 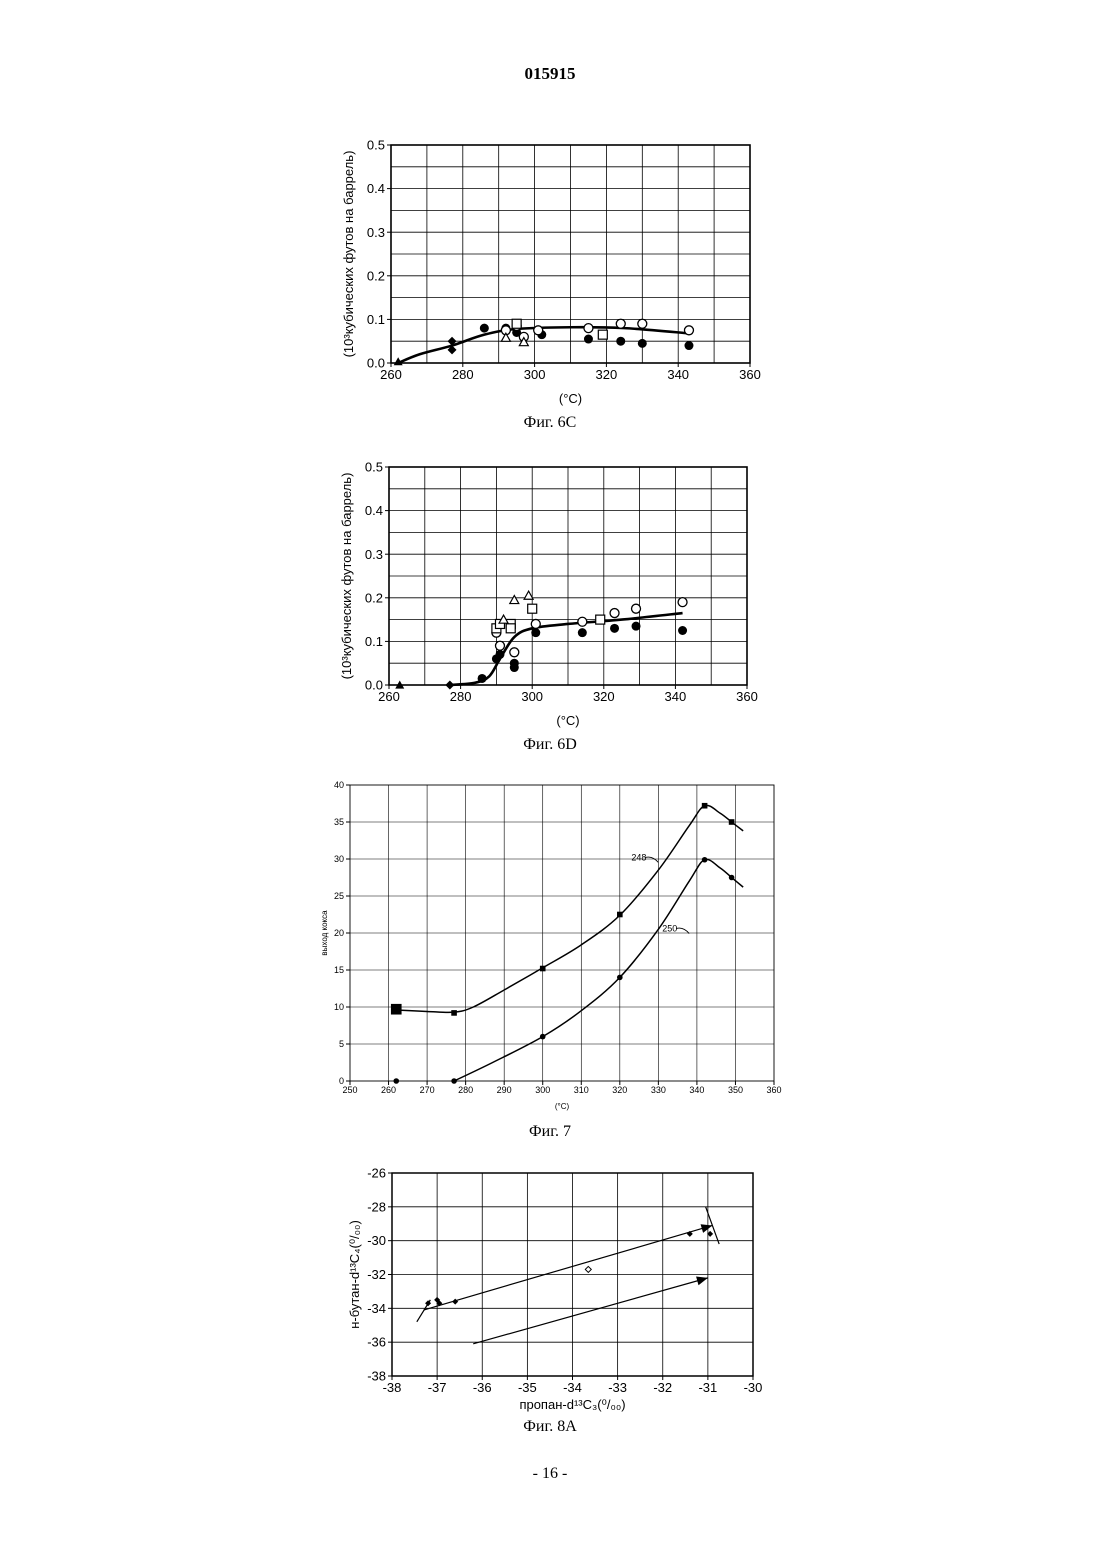 I want to click on series-label-leader, so click(x=651, y=859).